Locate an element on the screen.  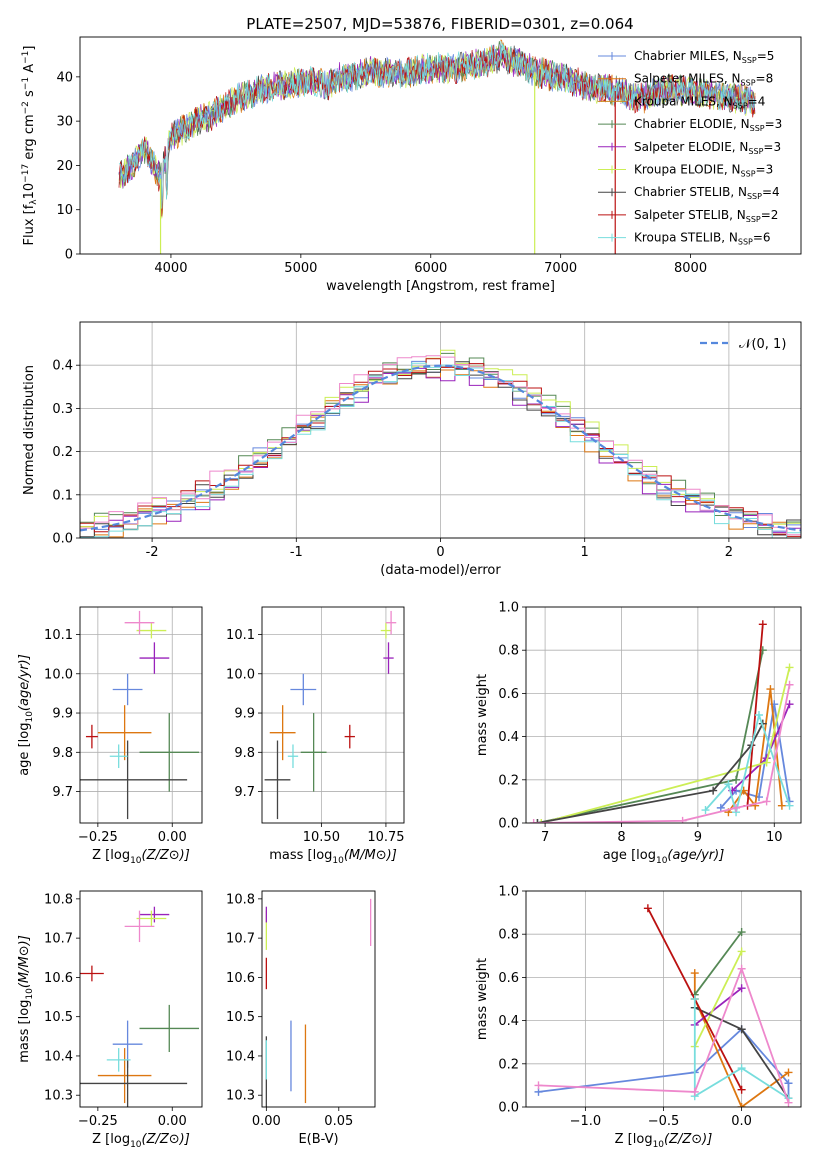
y-tick-label: 0.0 is located at coordinates (508, 1108).